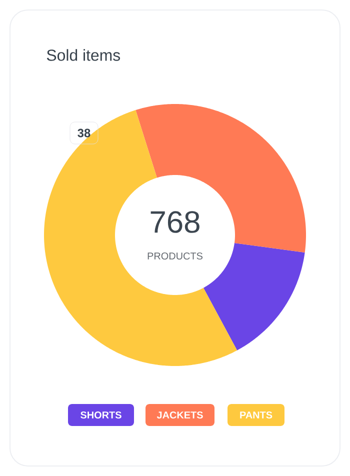 This screenshot has height=476, width=350. Describe the element at coordinates (101, 415) in the screenshot. I see `legend-label: SHORTS` at that location.